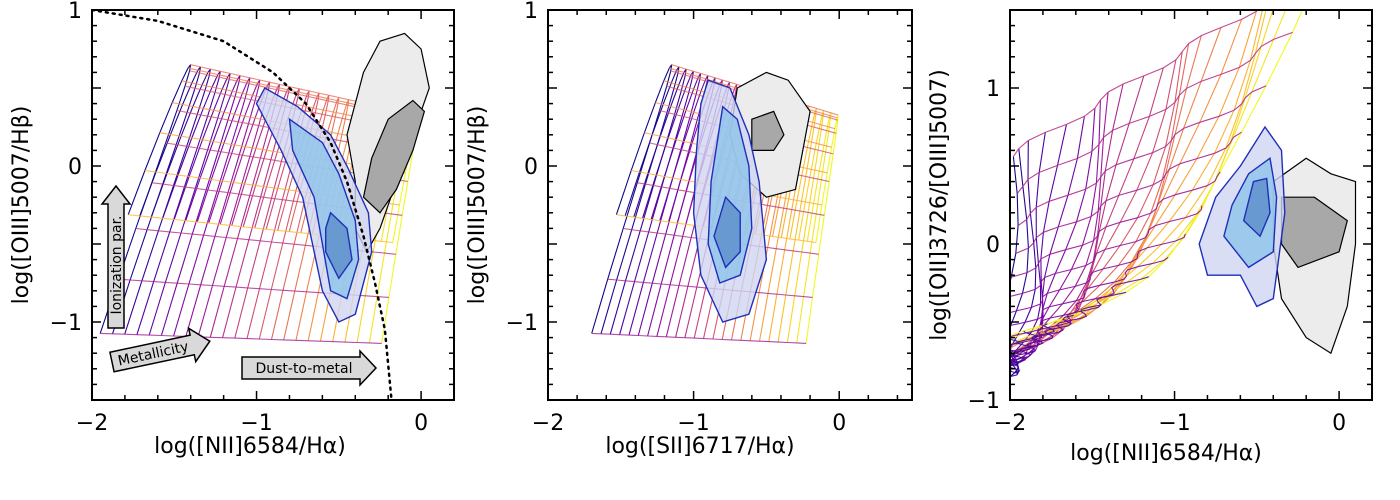 This screenshot has width=1400, height=500. I want to click on x-axis-label: log([SII]6717/Hα), so click(699, 446).